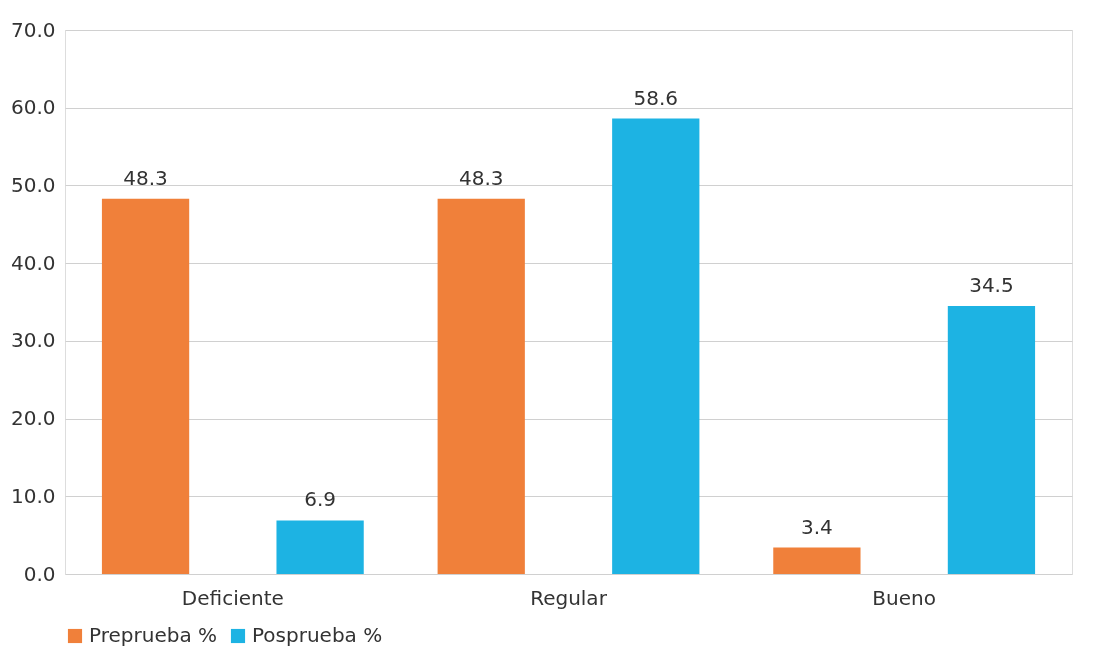 The width and height of the screenshot is (1102, 656). Describe the element at coordinates (153, 635) in the screenshot. I see `legend-label: Preprueba %` at that location.